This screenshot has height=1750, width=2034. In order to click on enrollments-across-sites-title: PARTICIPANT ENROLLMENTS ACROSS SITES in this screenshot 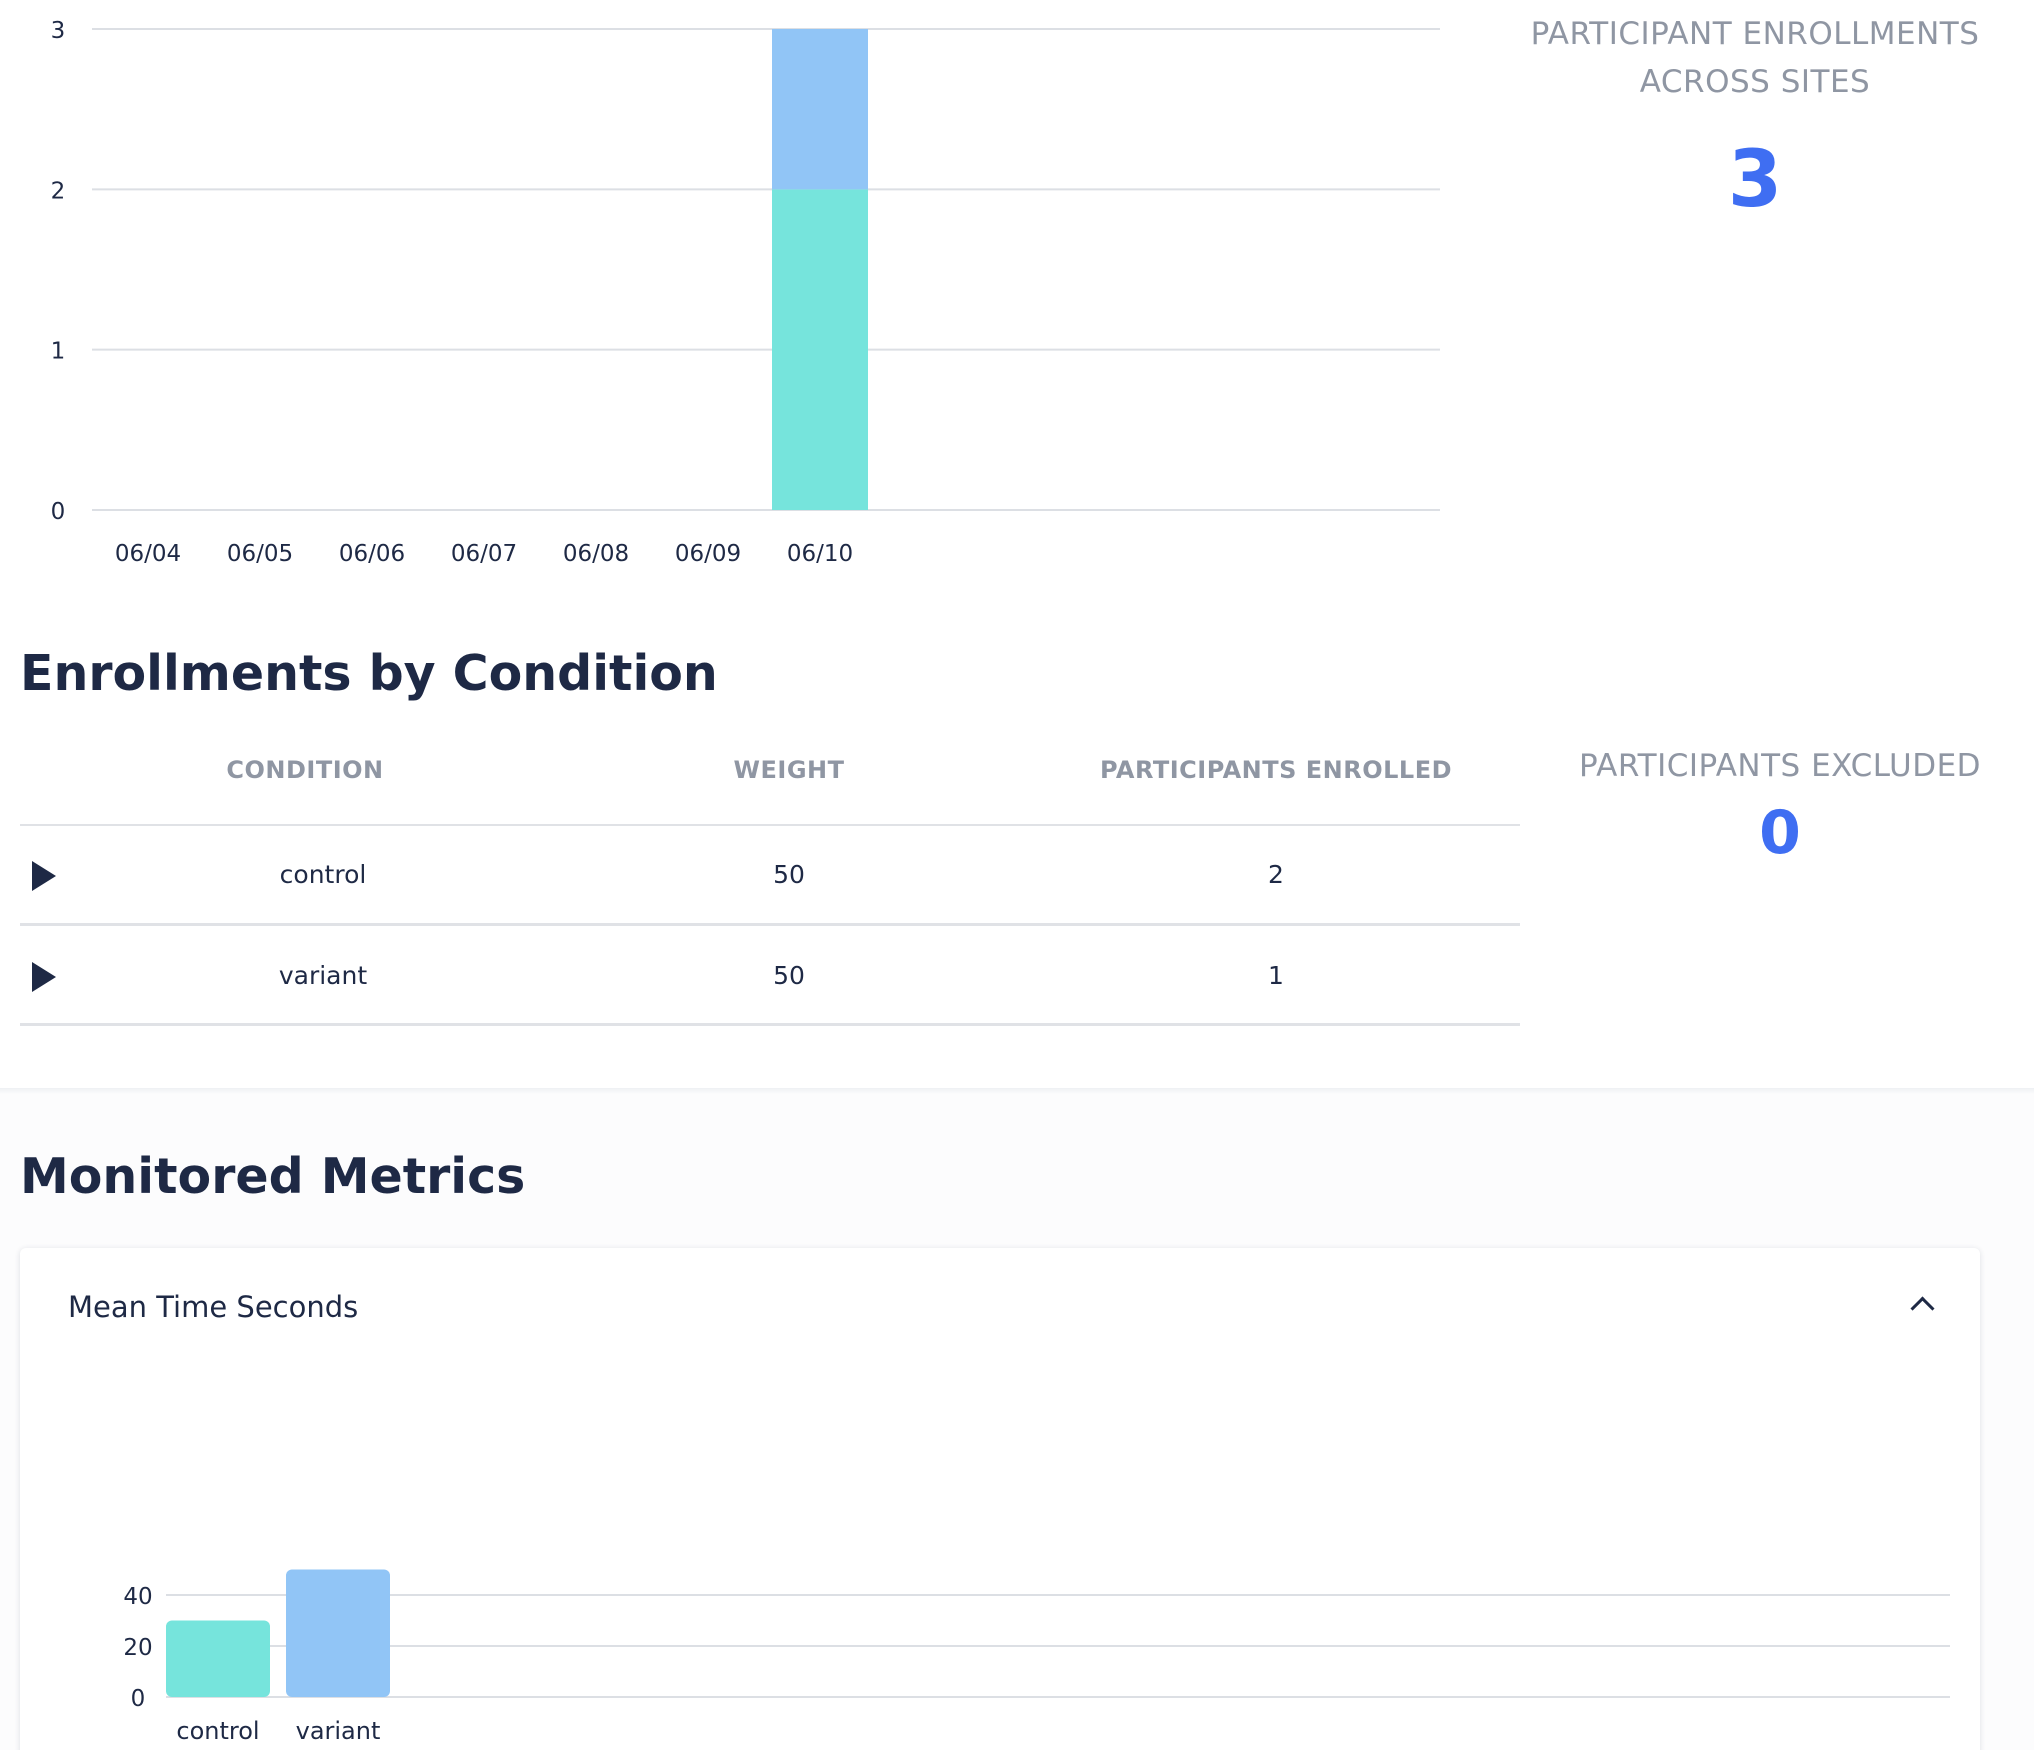, I will do `click(1755, 58)`.